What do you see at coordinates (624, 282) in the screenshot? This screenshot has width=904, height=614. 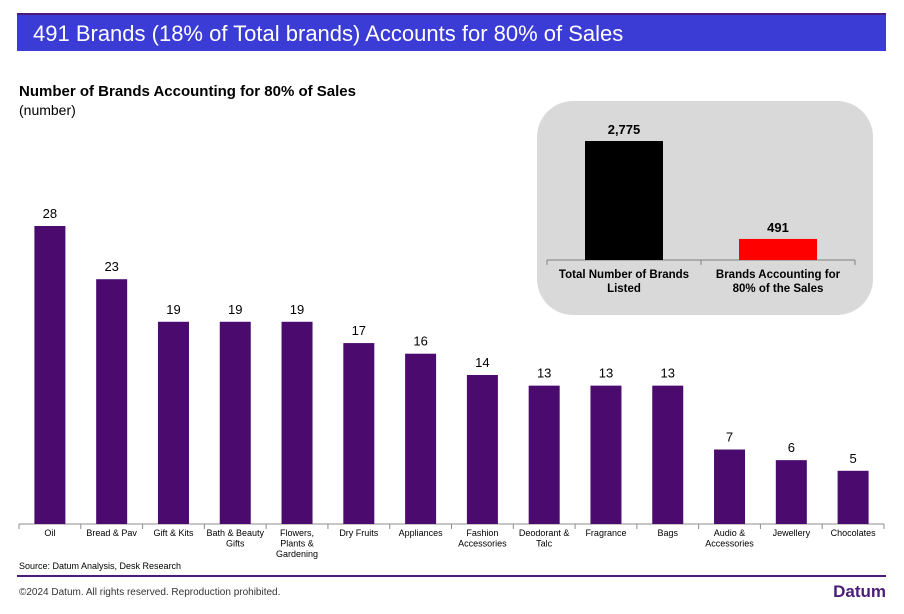 I see `inset-category-label: Total Number of Brands Listed` at bounding box center [624, 282].